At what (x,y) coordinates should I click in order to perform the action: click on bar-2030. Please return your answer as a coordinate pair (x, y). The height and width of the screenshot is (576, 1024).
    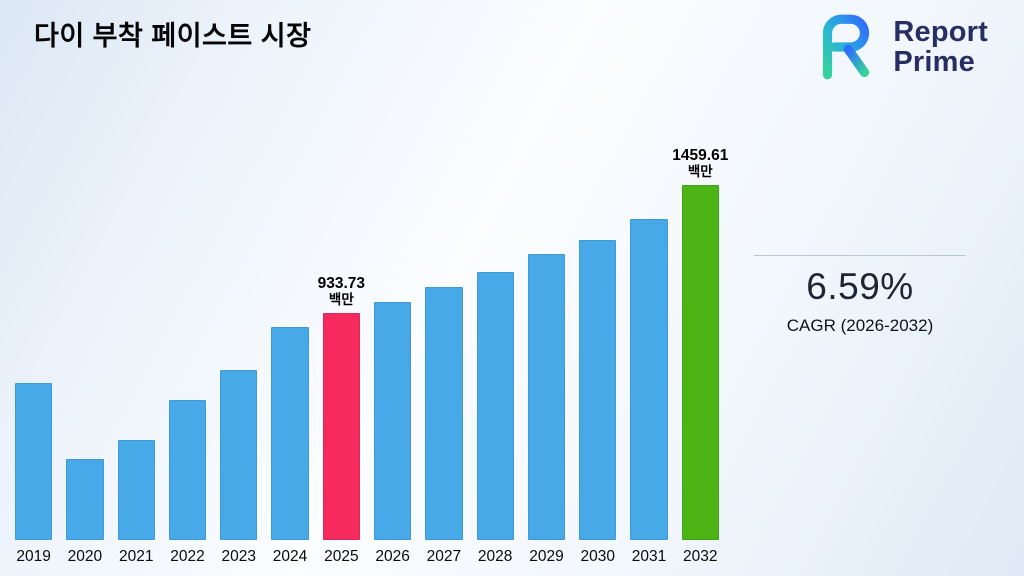
    Looking at the image, I should click on (598, 390).